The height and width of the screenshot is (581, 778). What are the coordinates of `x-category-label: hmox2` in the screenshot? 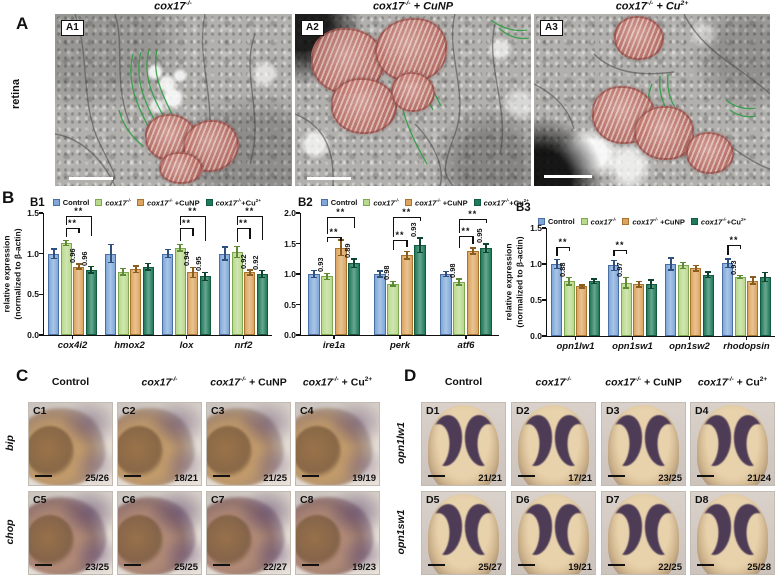 It's located at (129, 345).